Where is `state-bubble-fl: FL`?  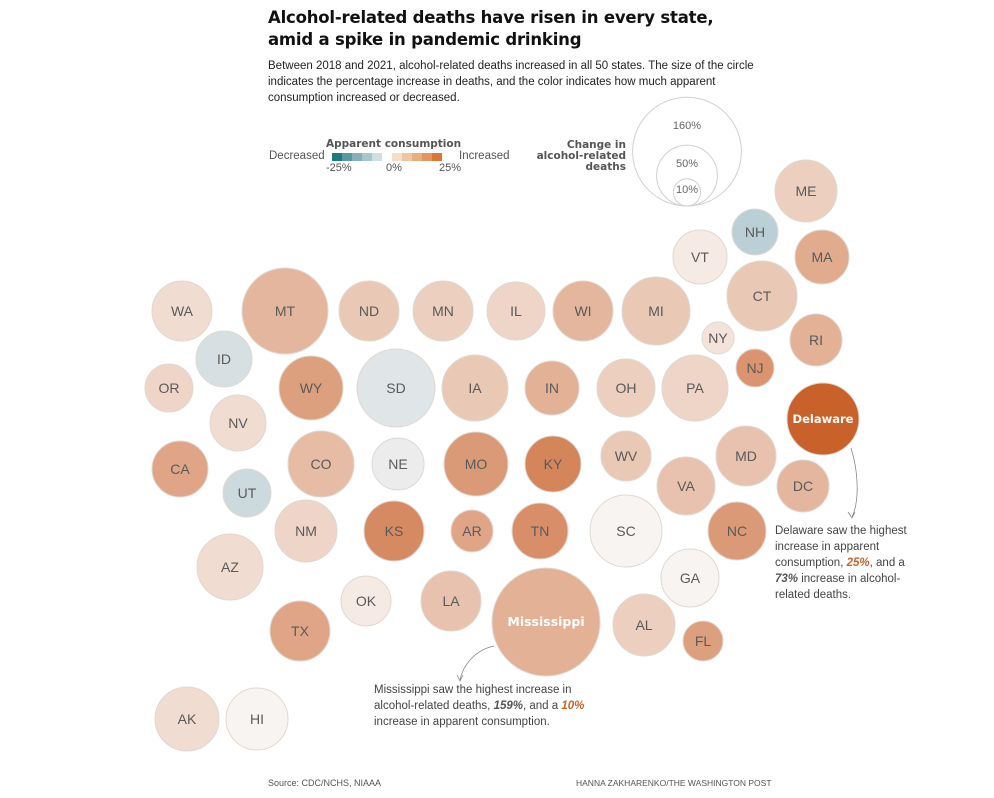 state-bubble-fl: FL is located at coordinates (703, 641).